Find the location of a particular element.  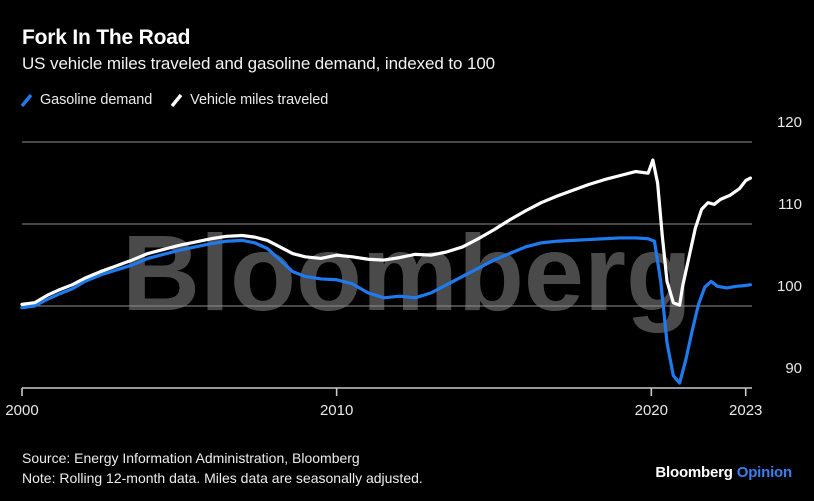

legend-item-vehicle-miles-traveled: Vehicle miles traveled is located at coordinates (249, 100).